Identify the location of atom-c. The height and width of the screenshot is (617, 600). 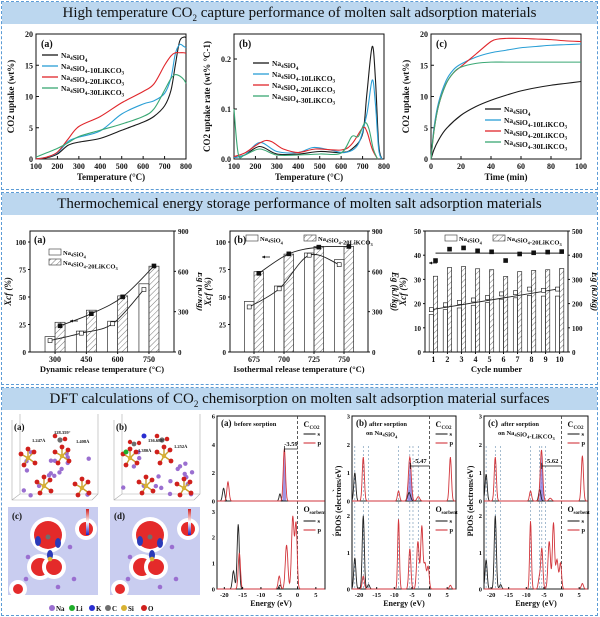
(48, 537).